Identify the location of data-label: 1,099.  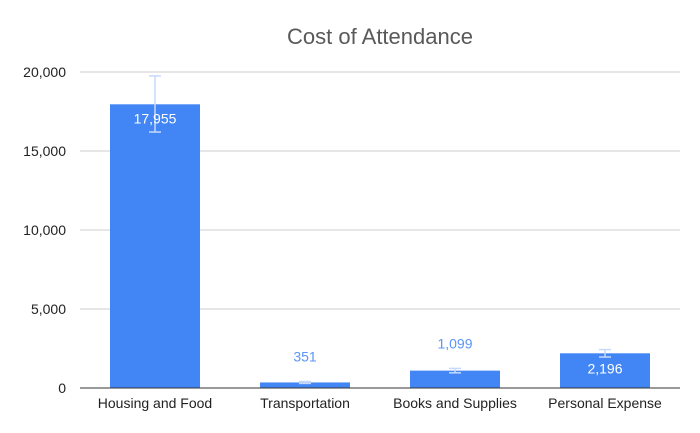
(454, 343).